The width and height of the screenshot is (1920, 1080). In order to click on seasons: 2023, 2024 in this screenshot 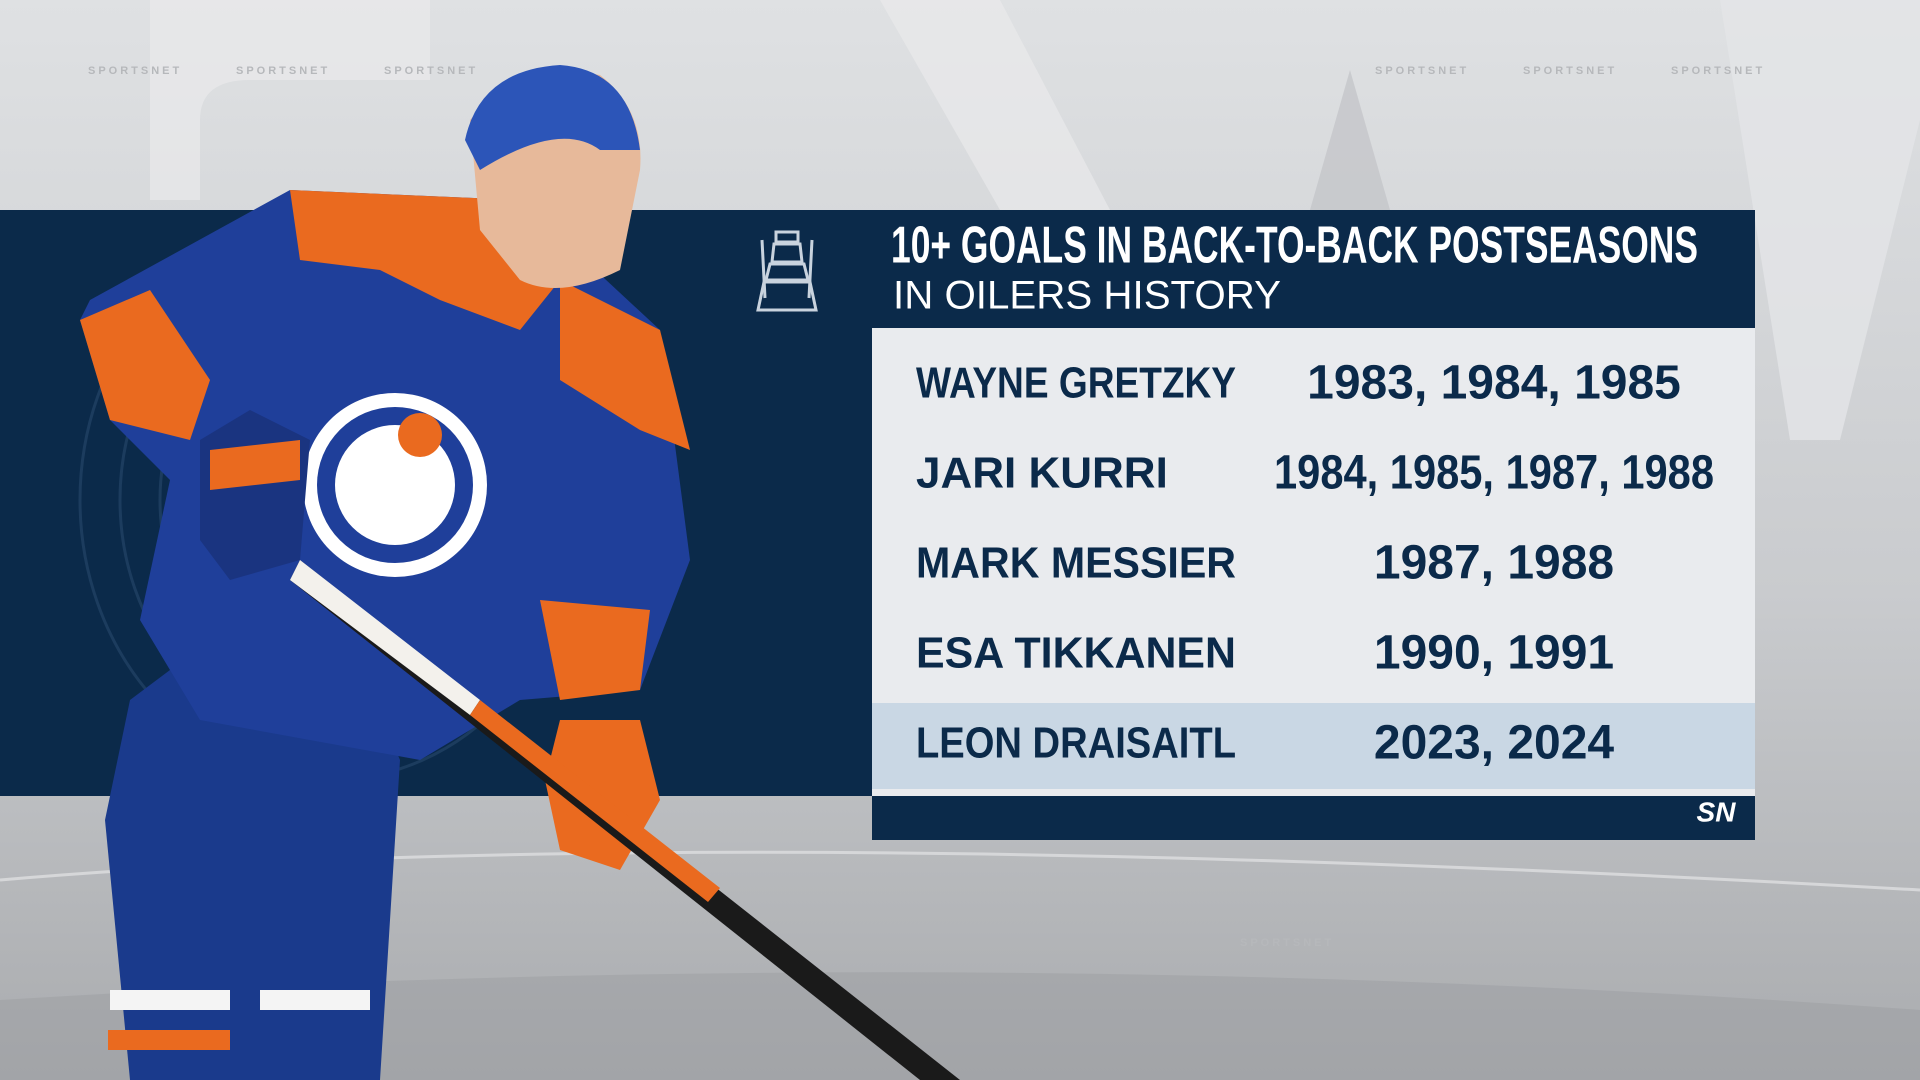, I will do `click(1494, 743)`.